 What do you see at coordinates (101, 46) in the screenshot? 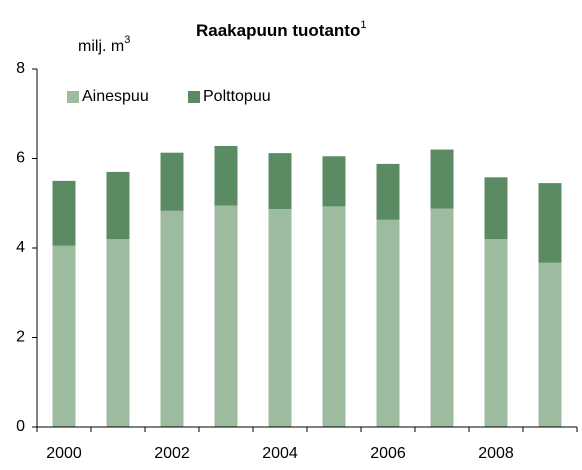
I see `y-label-text: milj. m` at bounding box center [101, 46].